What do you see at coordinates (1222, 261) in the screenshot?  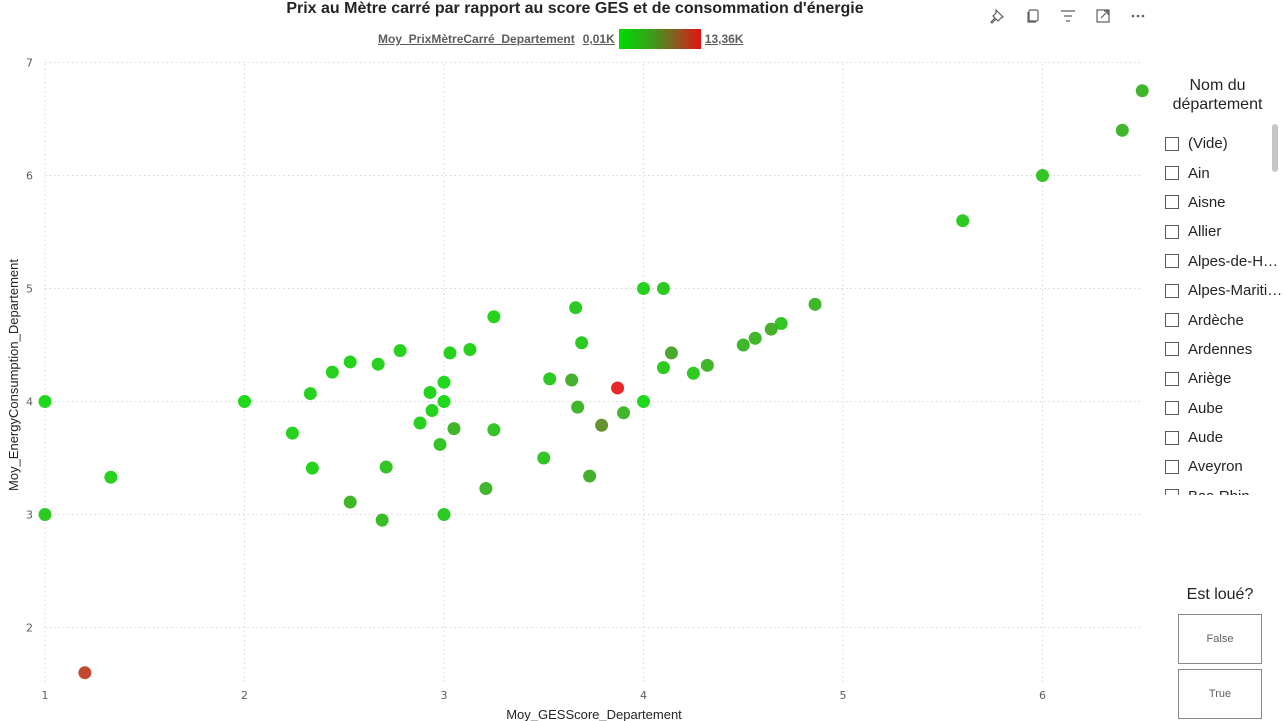 I see `slicer-item: Alpes-de-Haute-Provence` at bounding box center [1222, 261].